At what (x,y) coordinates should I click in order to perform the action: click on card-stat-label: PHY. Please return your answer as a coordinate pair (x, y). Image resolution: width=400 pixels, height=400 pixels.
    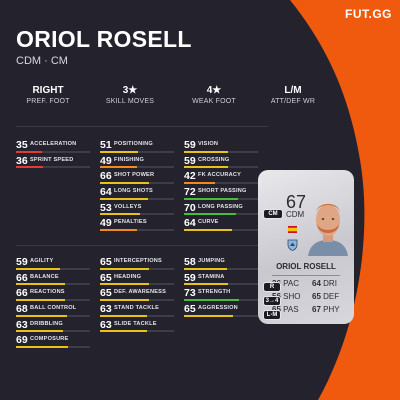
    Looking at the image, I should click on (331, 309).